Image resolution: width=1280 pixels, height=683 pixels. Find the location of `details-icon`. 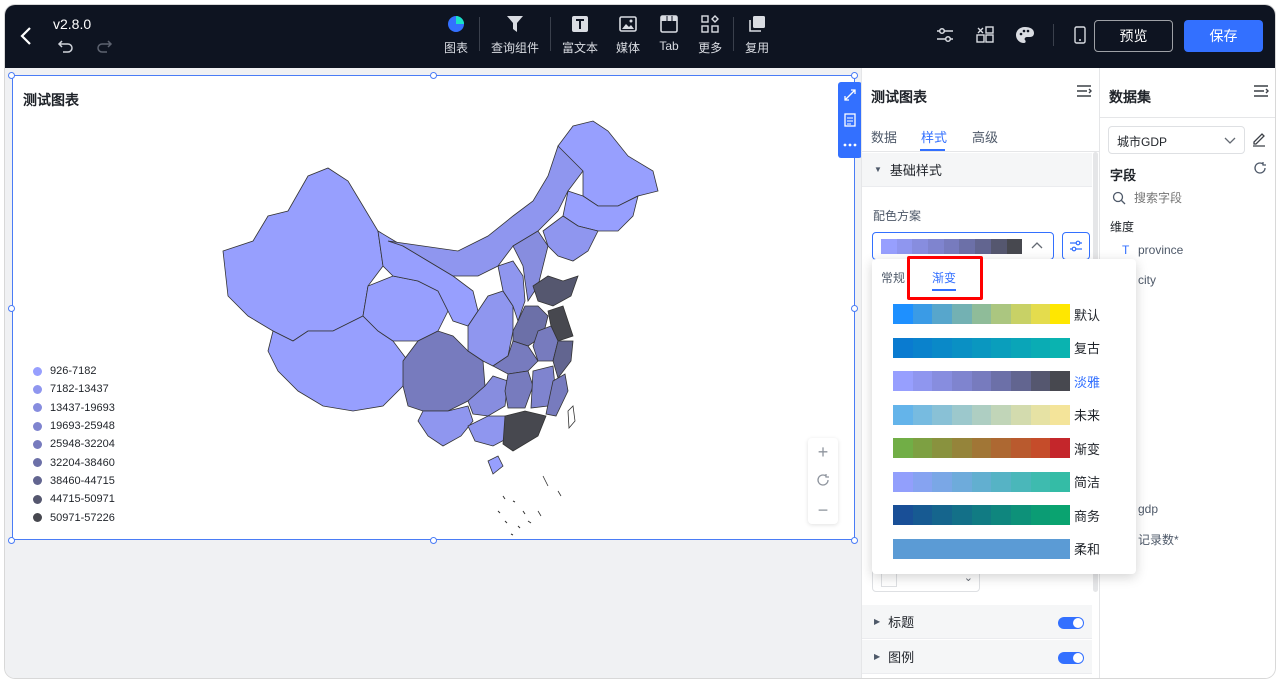

details-icon is located at coordinates (850, 119).